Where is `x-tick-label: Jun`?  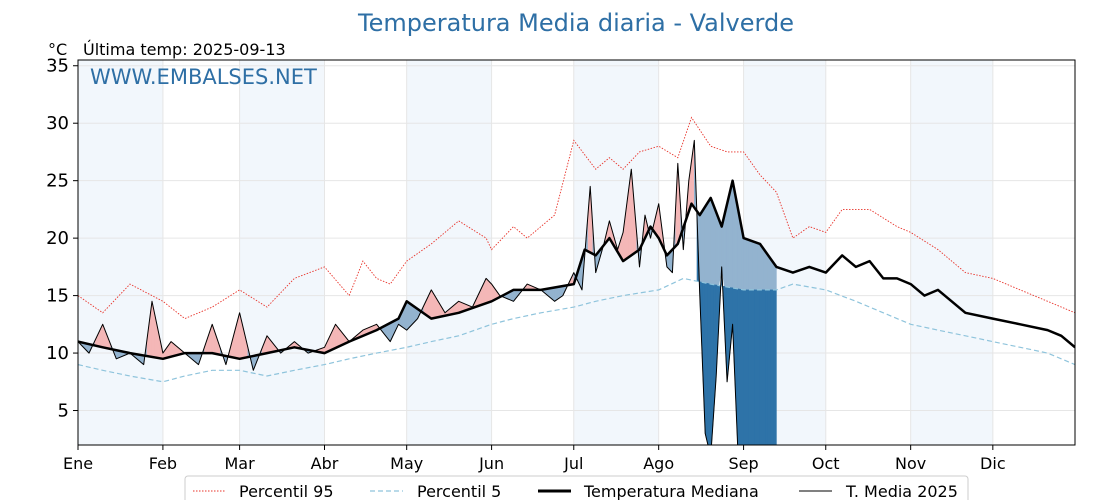 x-tick-label: Jun is located at coordinates (491, 463).